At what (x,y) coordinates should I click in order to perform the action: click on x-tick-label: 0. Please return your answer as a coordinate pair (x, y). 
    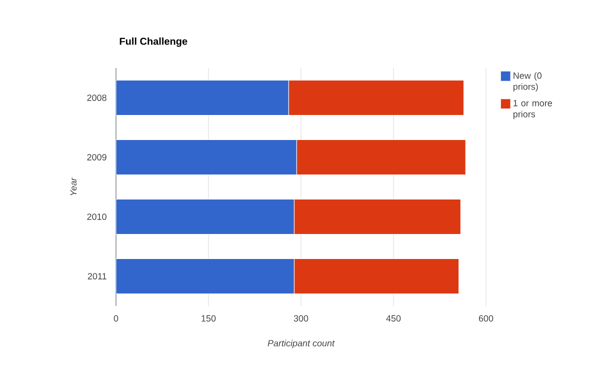
    Looking at the image, I should click on (116, 318).